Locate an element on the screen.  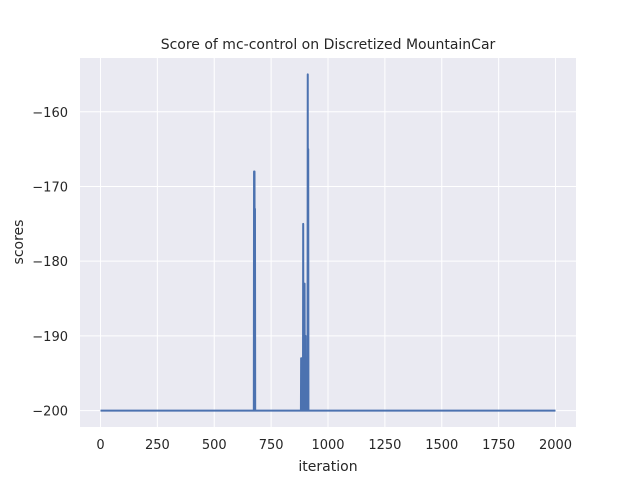
x-tick-label: 500 is located at coordinates (214, 445).